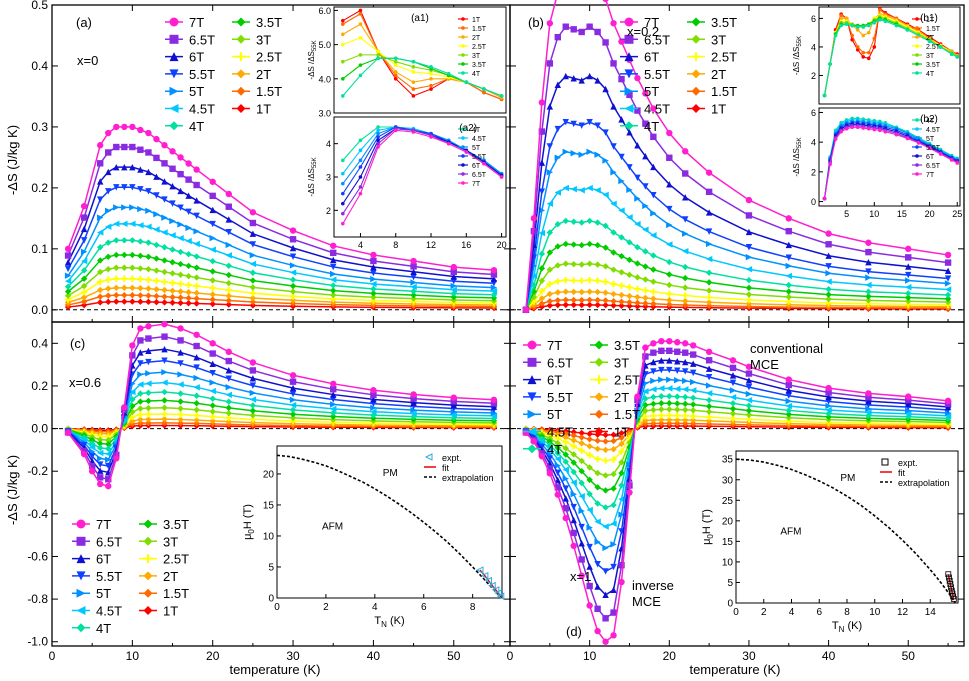 The height and width of the screenshot is (681, 969). What do you see at coordinates (736, 612) in the screenshot?
I see `phase-x-tick-label: 0` at bounding box center [736, 612].